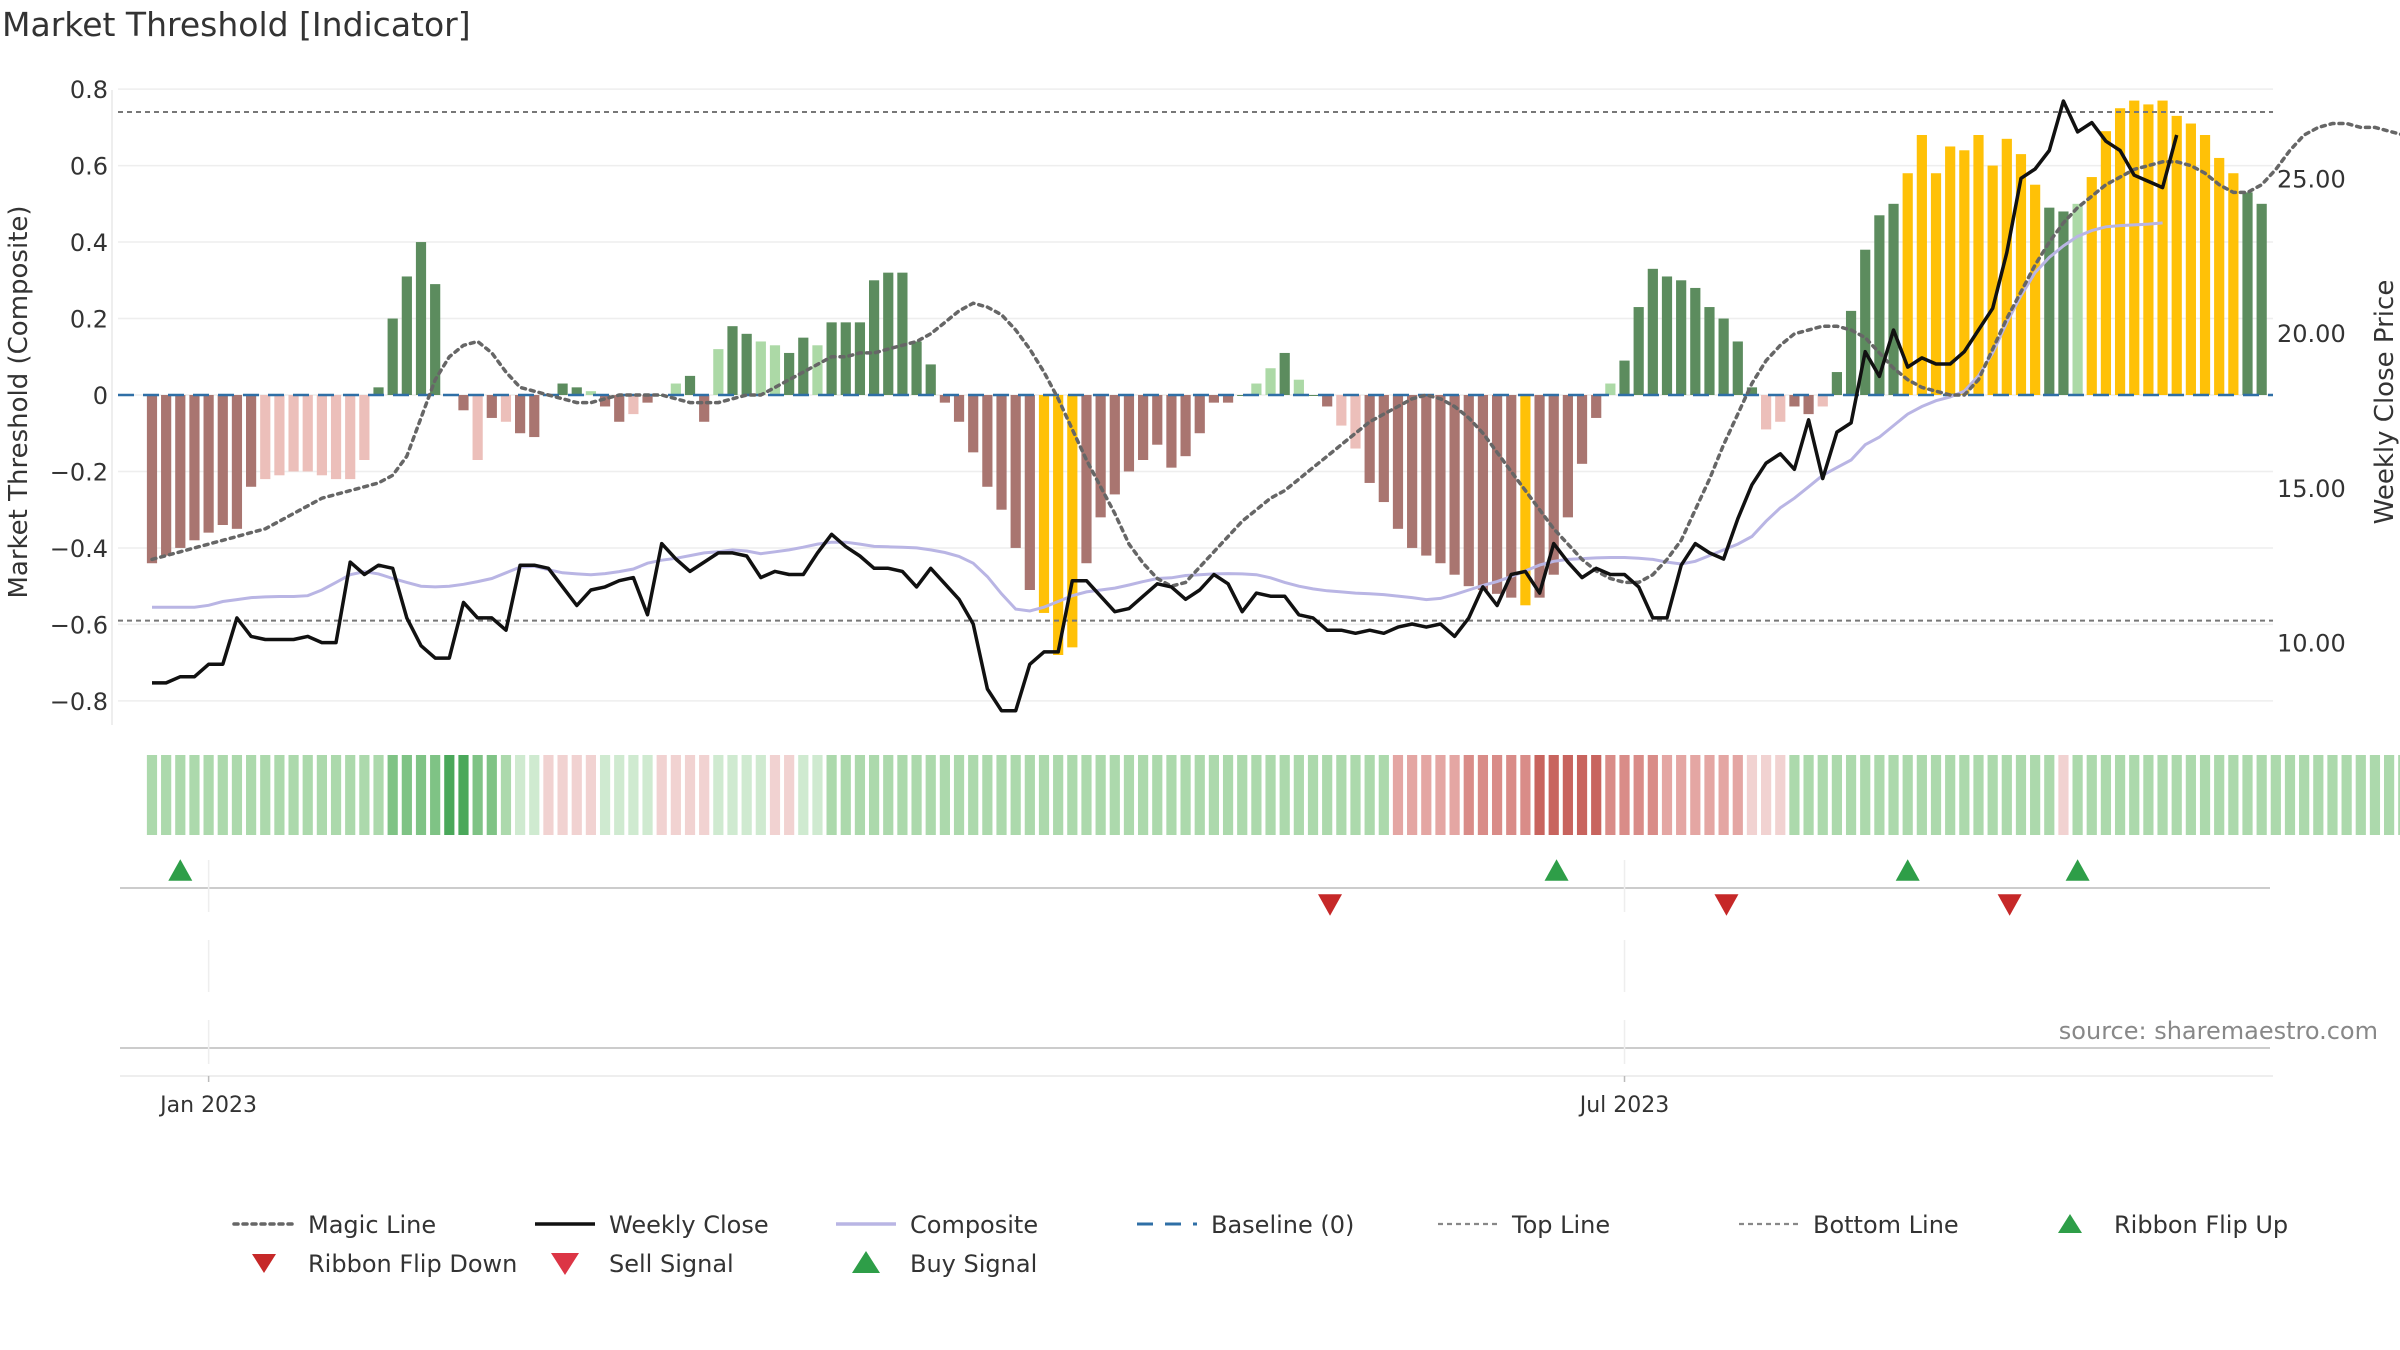 This screenshot has width=2400, height=1350. I want to click on legend-label: Ribbon Flip Up, so click(2201, 1225).